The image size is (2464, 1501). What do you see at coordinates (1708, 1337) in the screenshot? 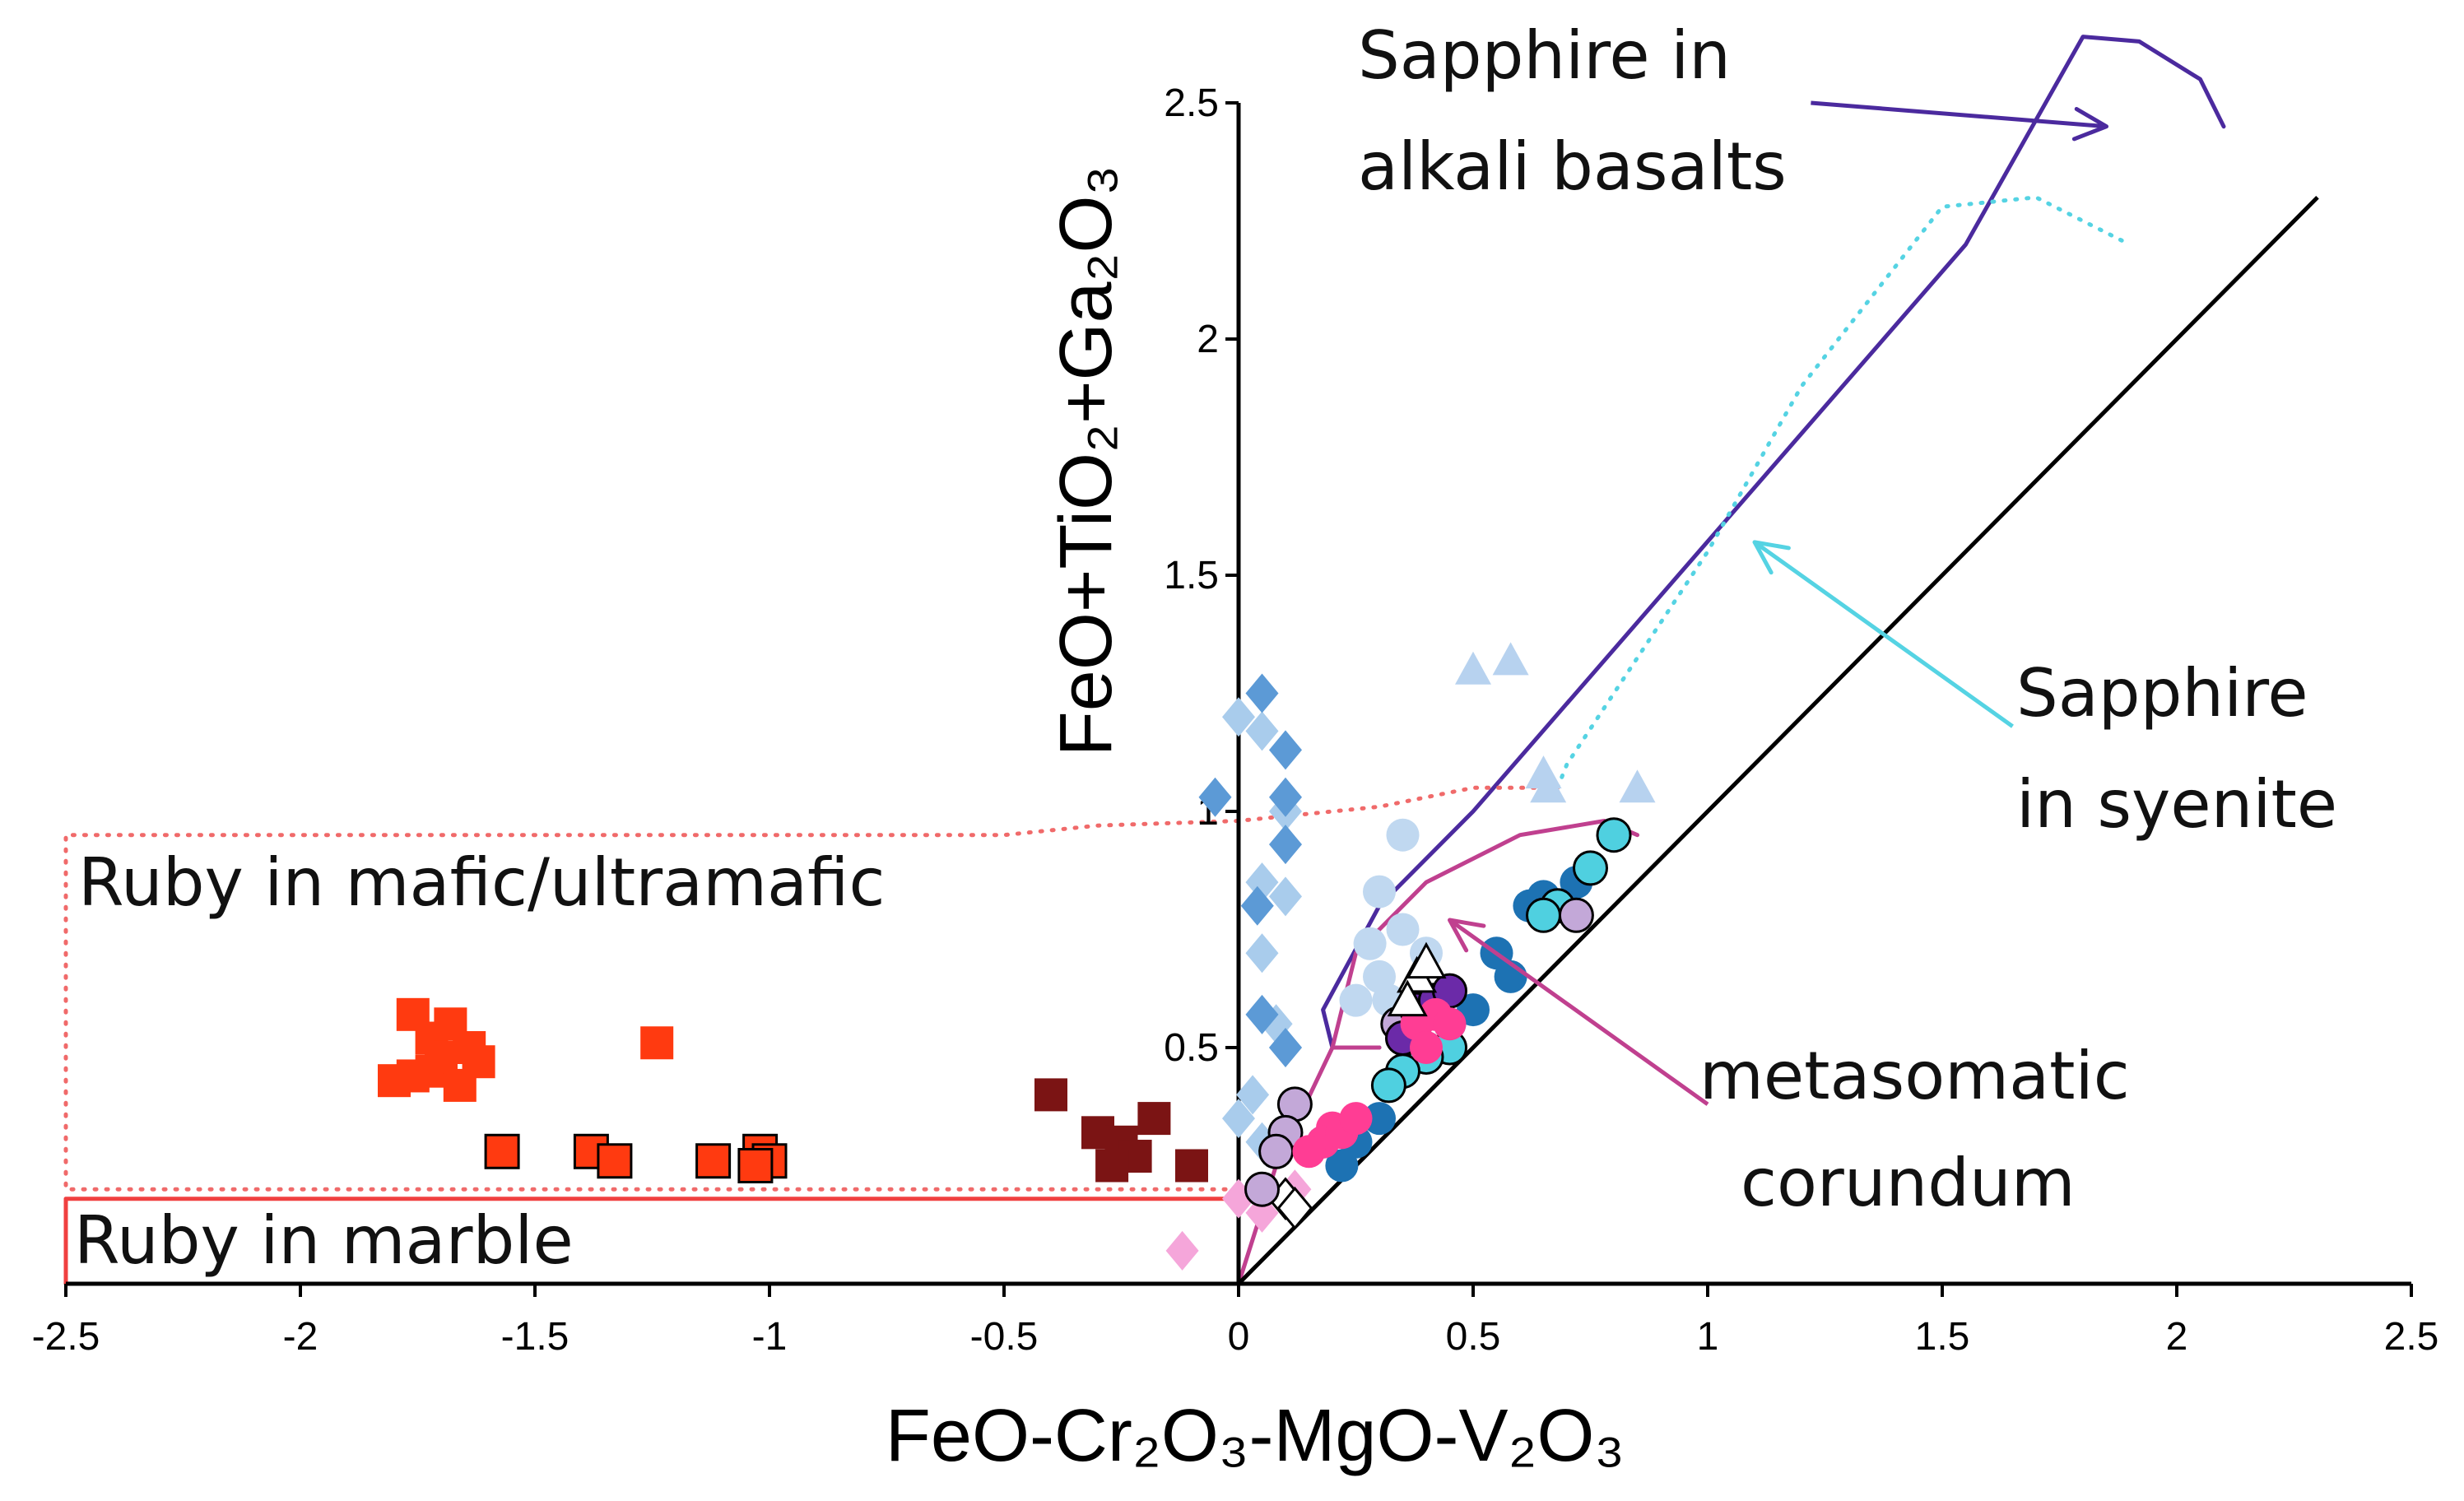
I see `x-tick-label: 1` at bounding box center [1708, 1337].